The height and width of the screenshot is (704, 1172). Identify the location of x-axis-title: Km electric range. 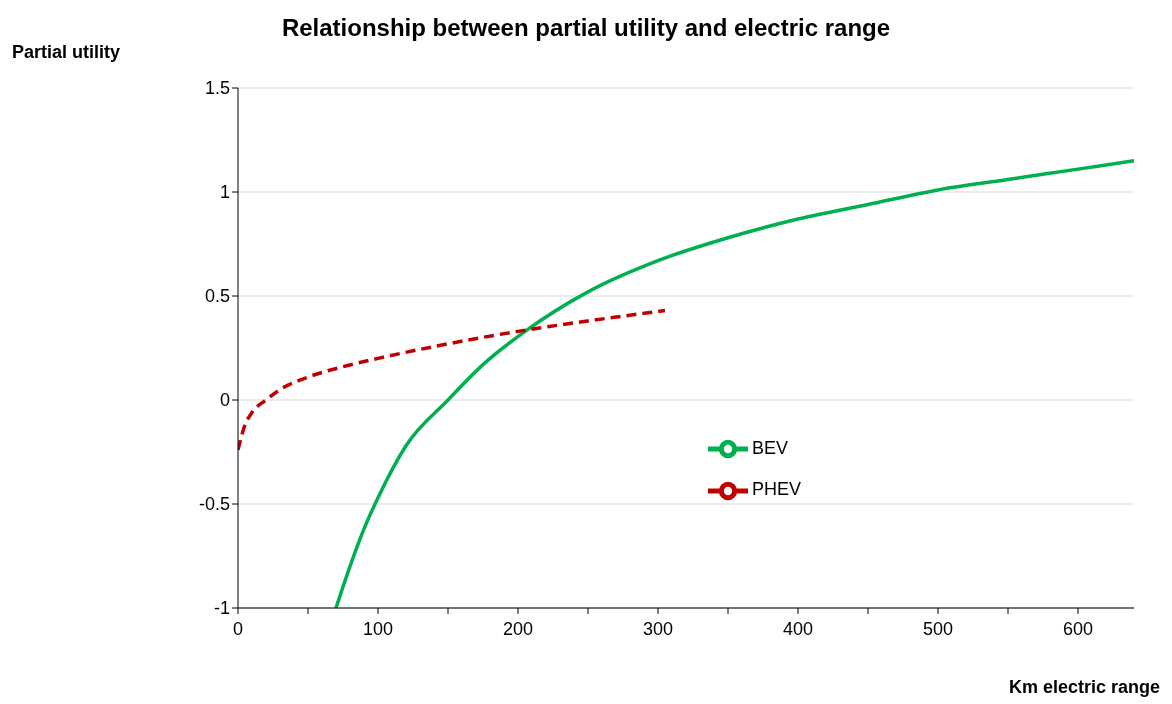
(1084, 687).